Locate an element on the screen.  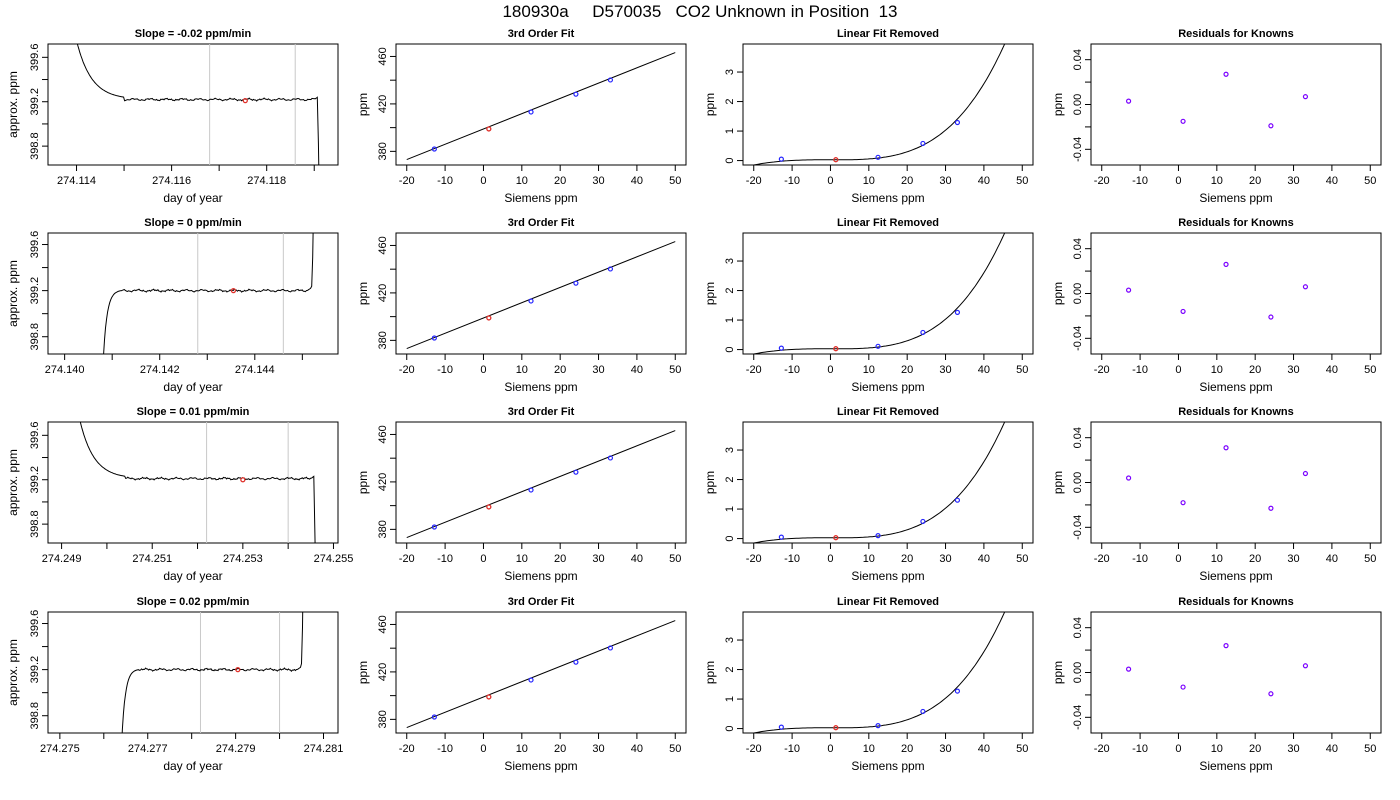
removed-1-data-group is located at coordinates (879, 293).